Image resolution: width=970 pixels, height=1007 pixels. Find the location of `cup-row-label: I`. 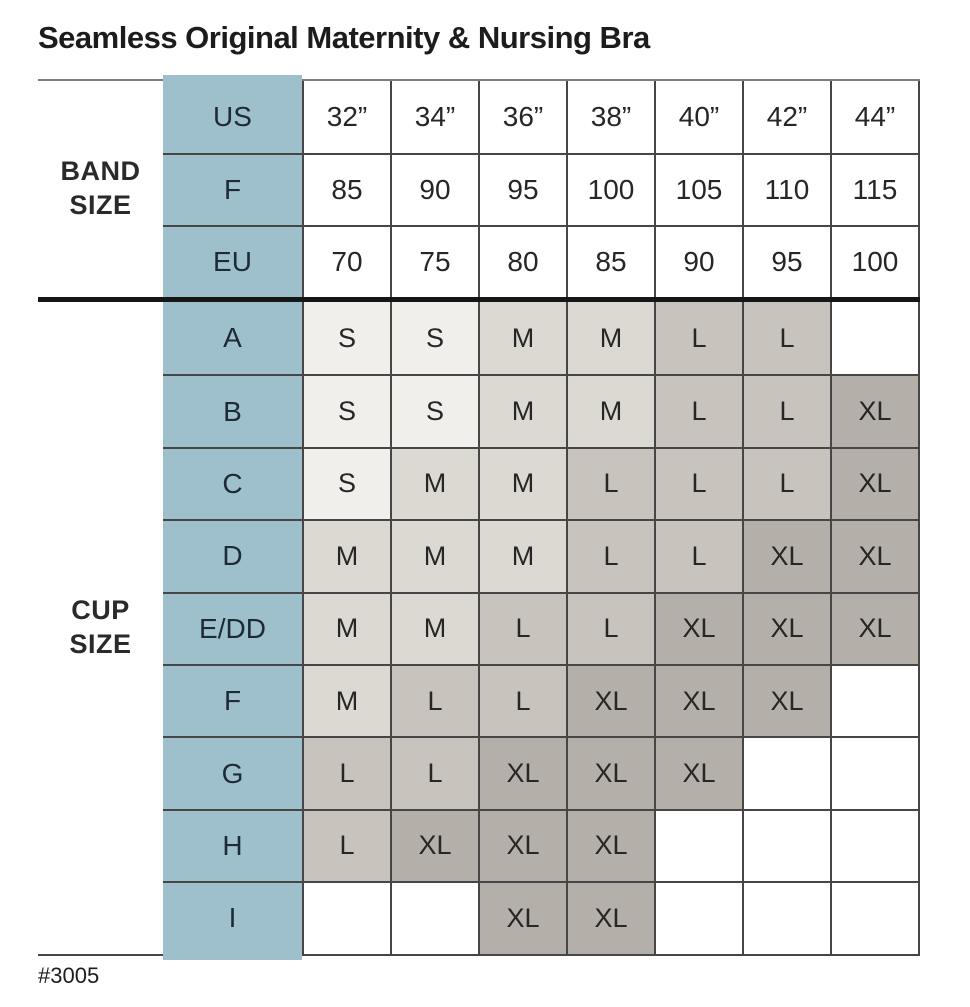

cup-row-label: I is located at coordinates (232, 918).